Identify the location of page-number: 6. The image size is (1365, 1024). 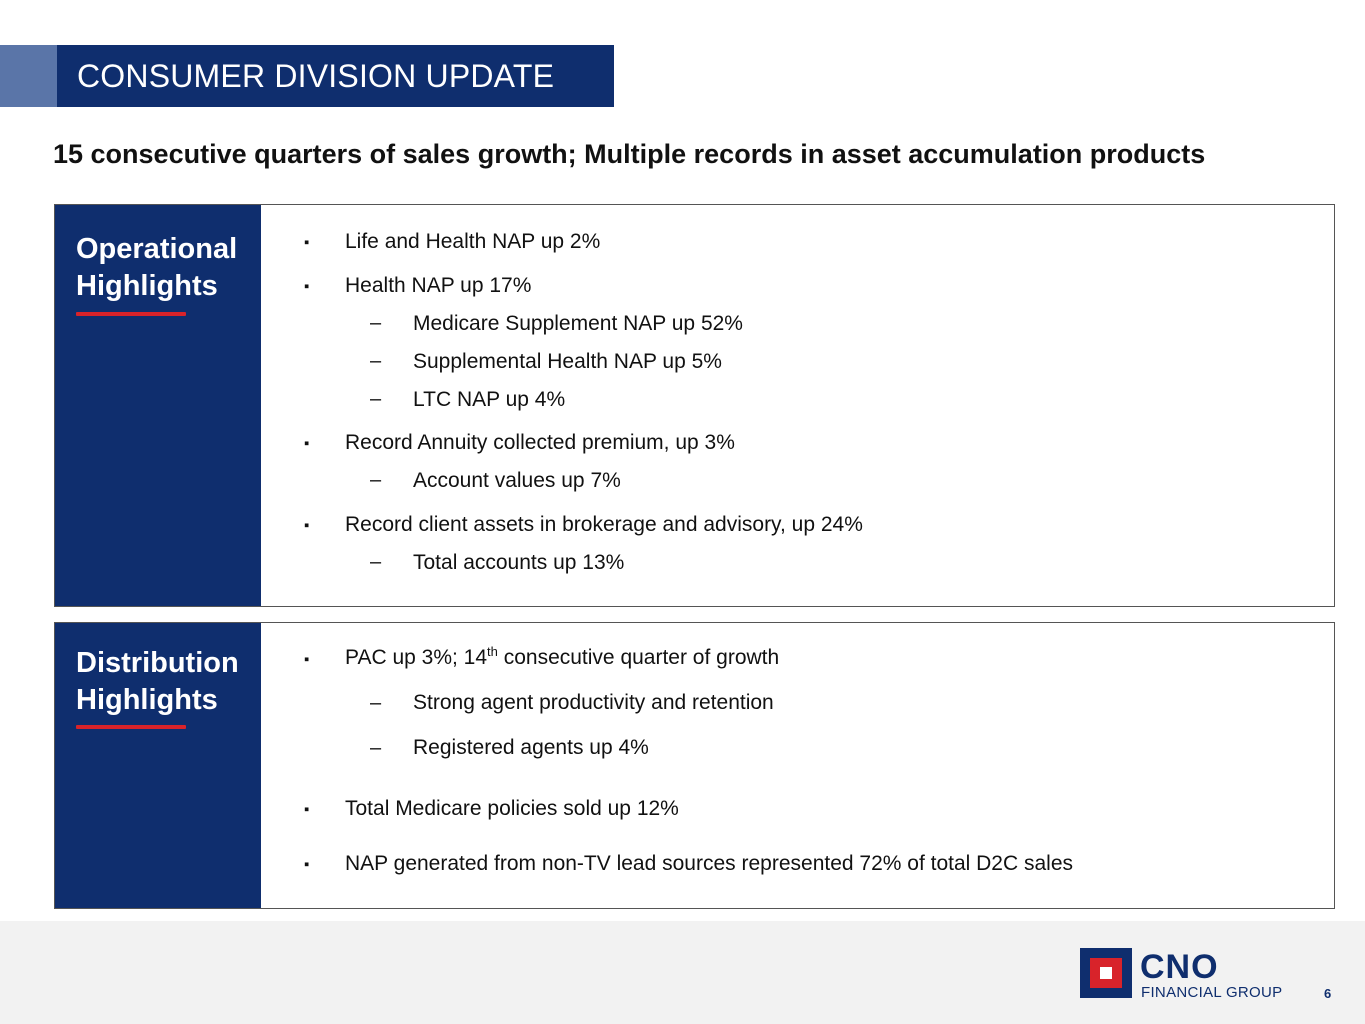
(1328, 993).